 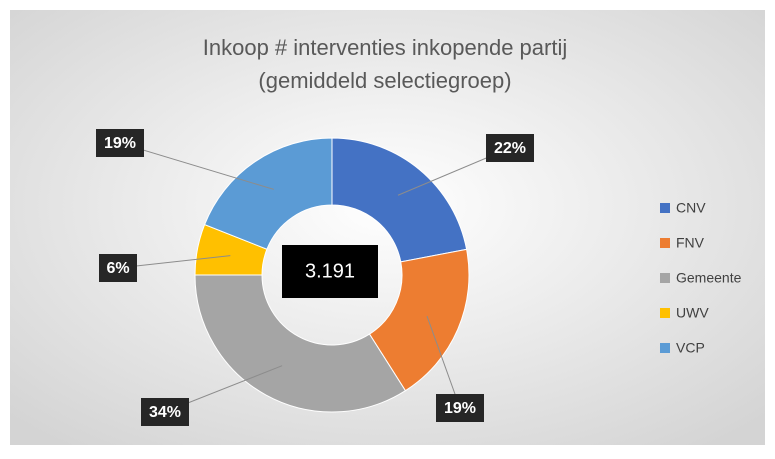 I want to click on center-label: 3.191, so click(x=330, y=271).